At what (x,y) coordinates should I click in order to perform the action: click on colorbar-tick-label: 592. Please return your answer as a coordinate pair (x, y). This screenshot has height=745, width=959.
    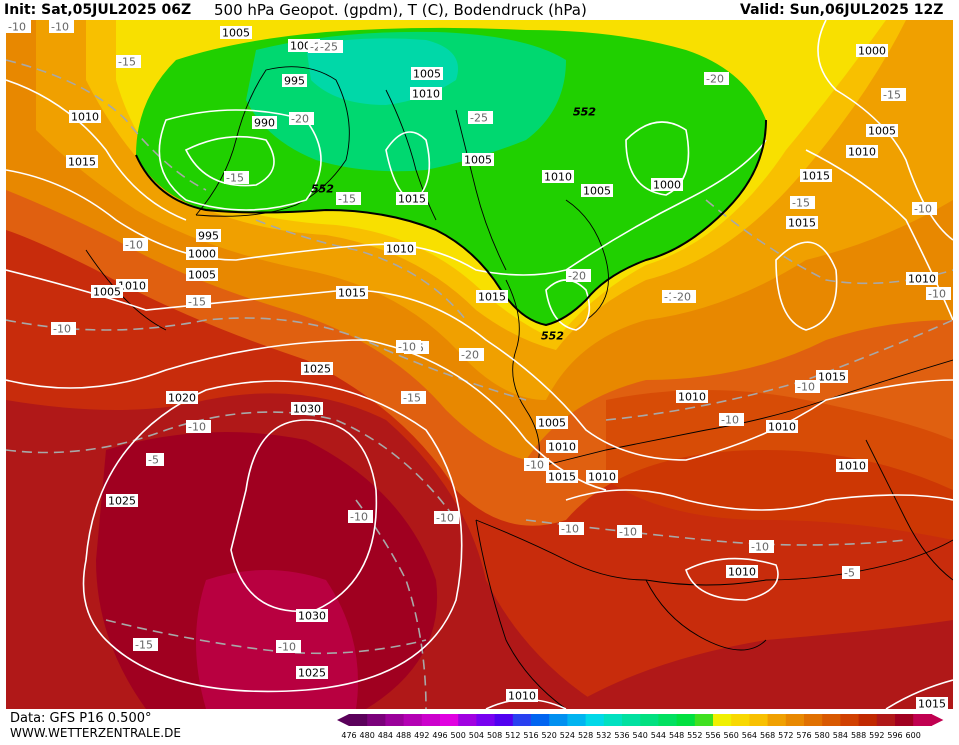
    Looking at the image, I should click on (876, 735).